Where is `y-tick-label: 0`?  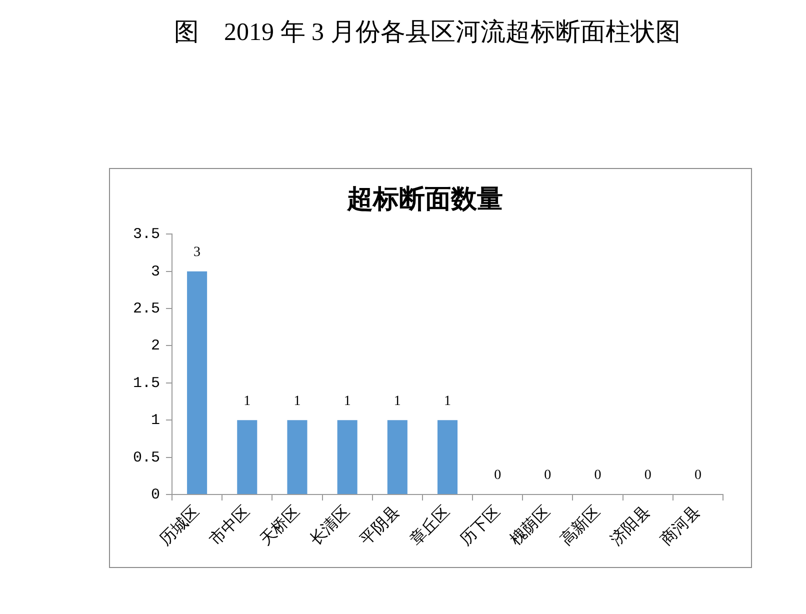 y-tick-label: 0 is located at coordinates (155, 495).